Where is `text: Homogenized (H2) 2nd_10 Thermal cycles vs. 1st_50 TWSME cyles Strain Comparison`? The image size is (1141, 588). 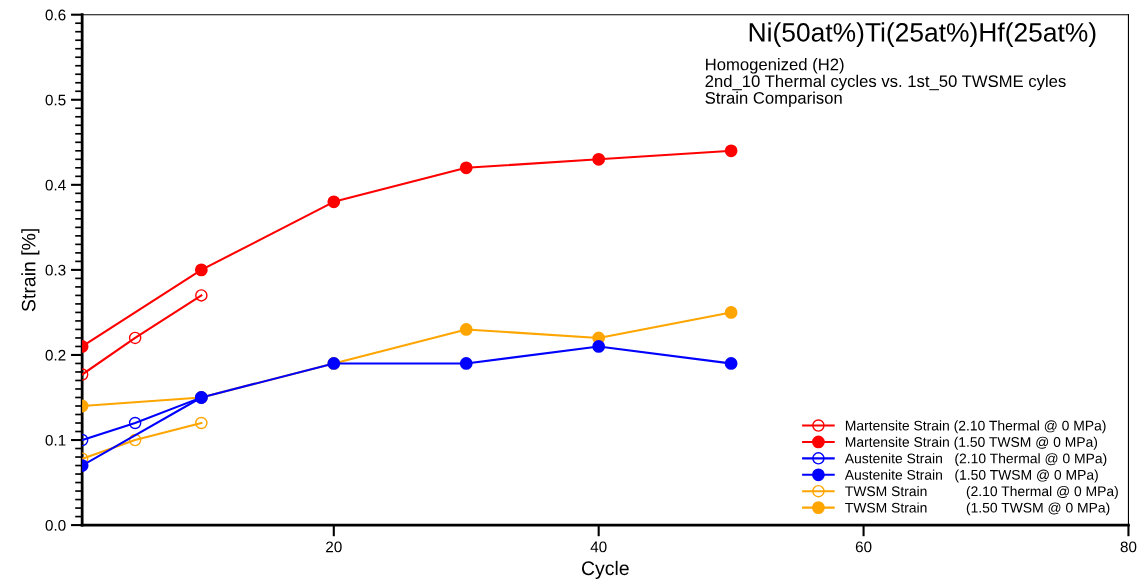 text: Homogenized (H2) 2nd_10 Thermal cycles vs. 1st_50 TWSME cyles Strain Comparison is located at coordinates (885, 83).